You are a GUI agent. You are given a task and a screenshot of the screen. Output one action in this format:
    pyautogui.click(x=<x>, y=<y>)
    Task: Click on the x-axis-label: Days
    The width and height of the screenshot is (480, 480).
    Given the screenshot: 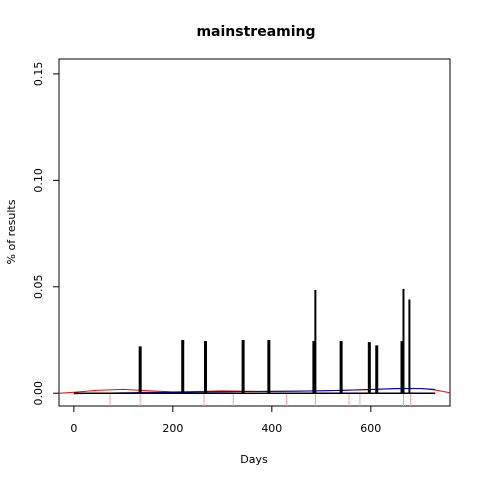 What is the action you would take?
    pyautogui.click(x=254, y=459)
    